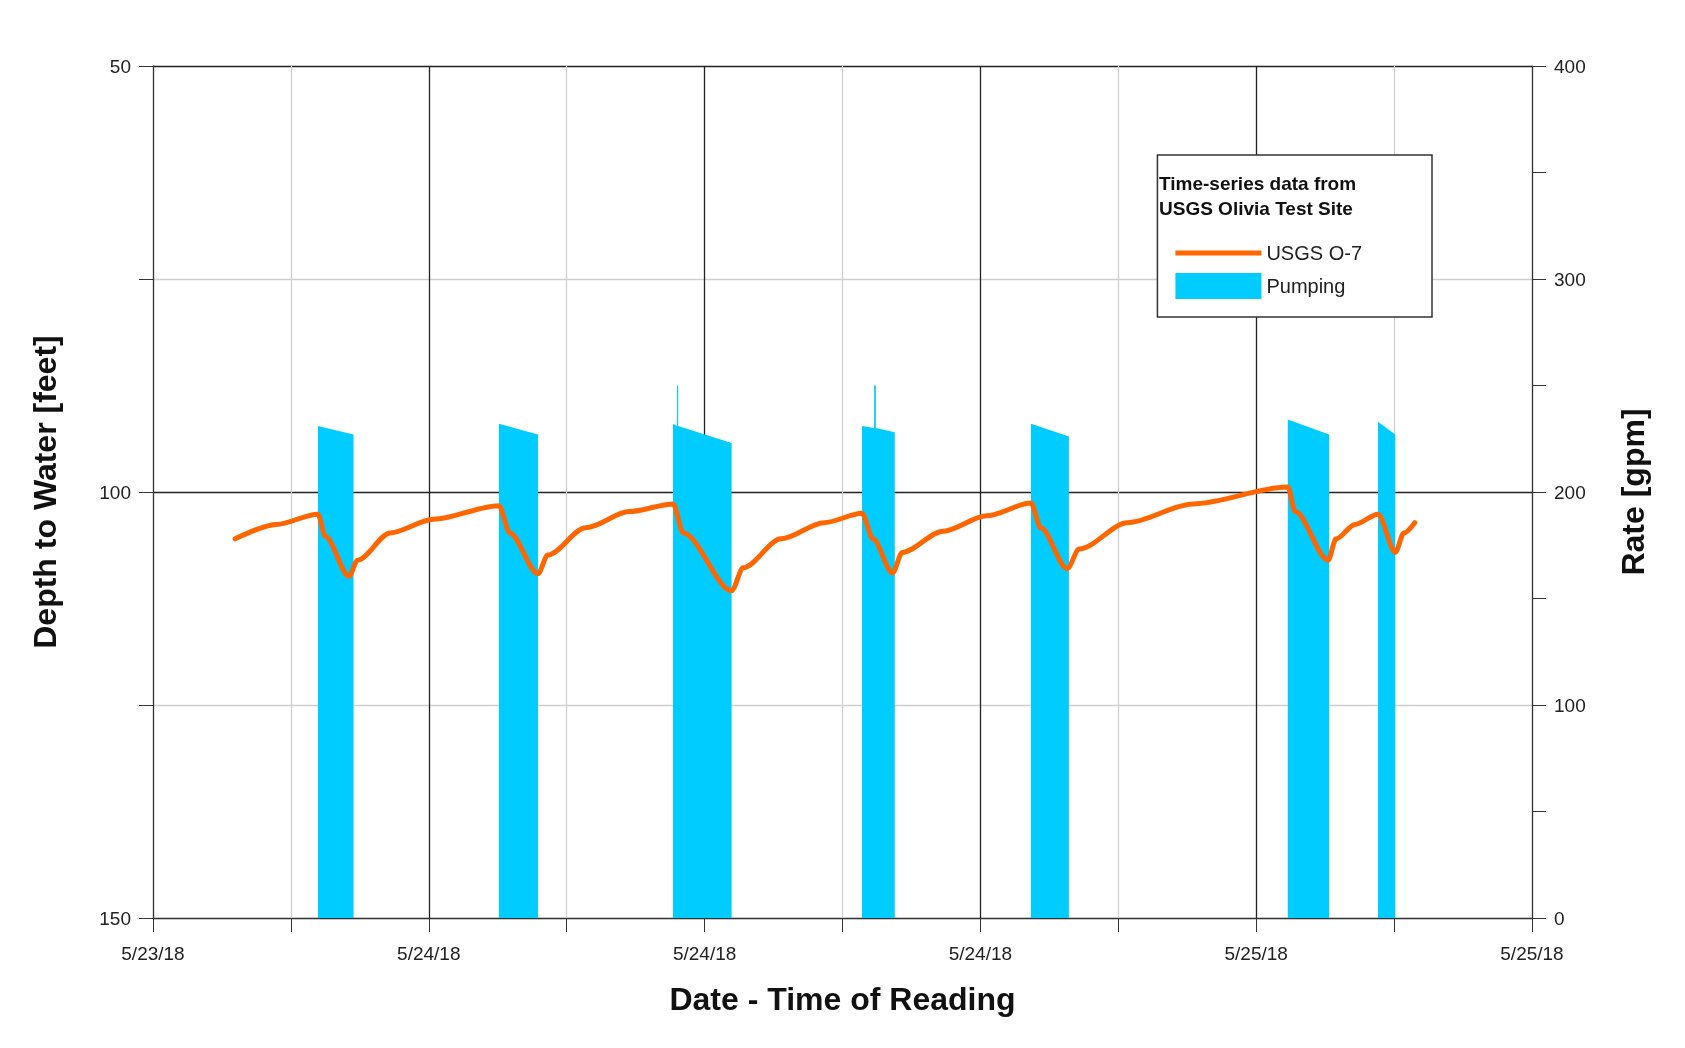 The height and width of the screenshot is (1048, 1685). What do you see at coordinates (1633, 492) in the screenshot?
I see `y2-axis-title: Rate [gpm]` at bounding box center [1633, 492].